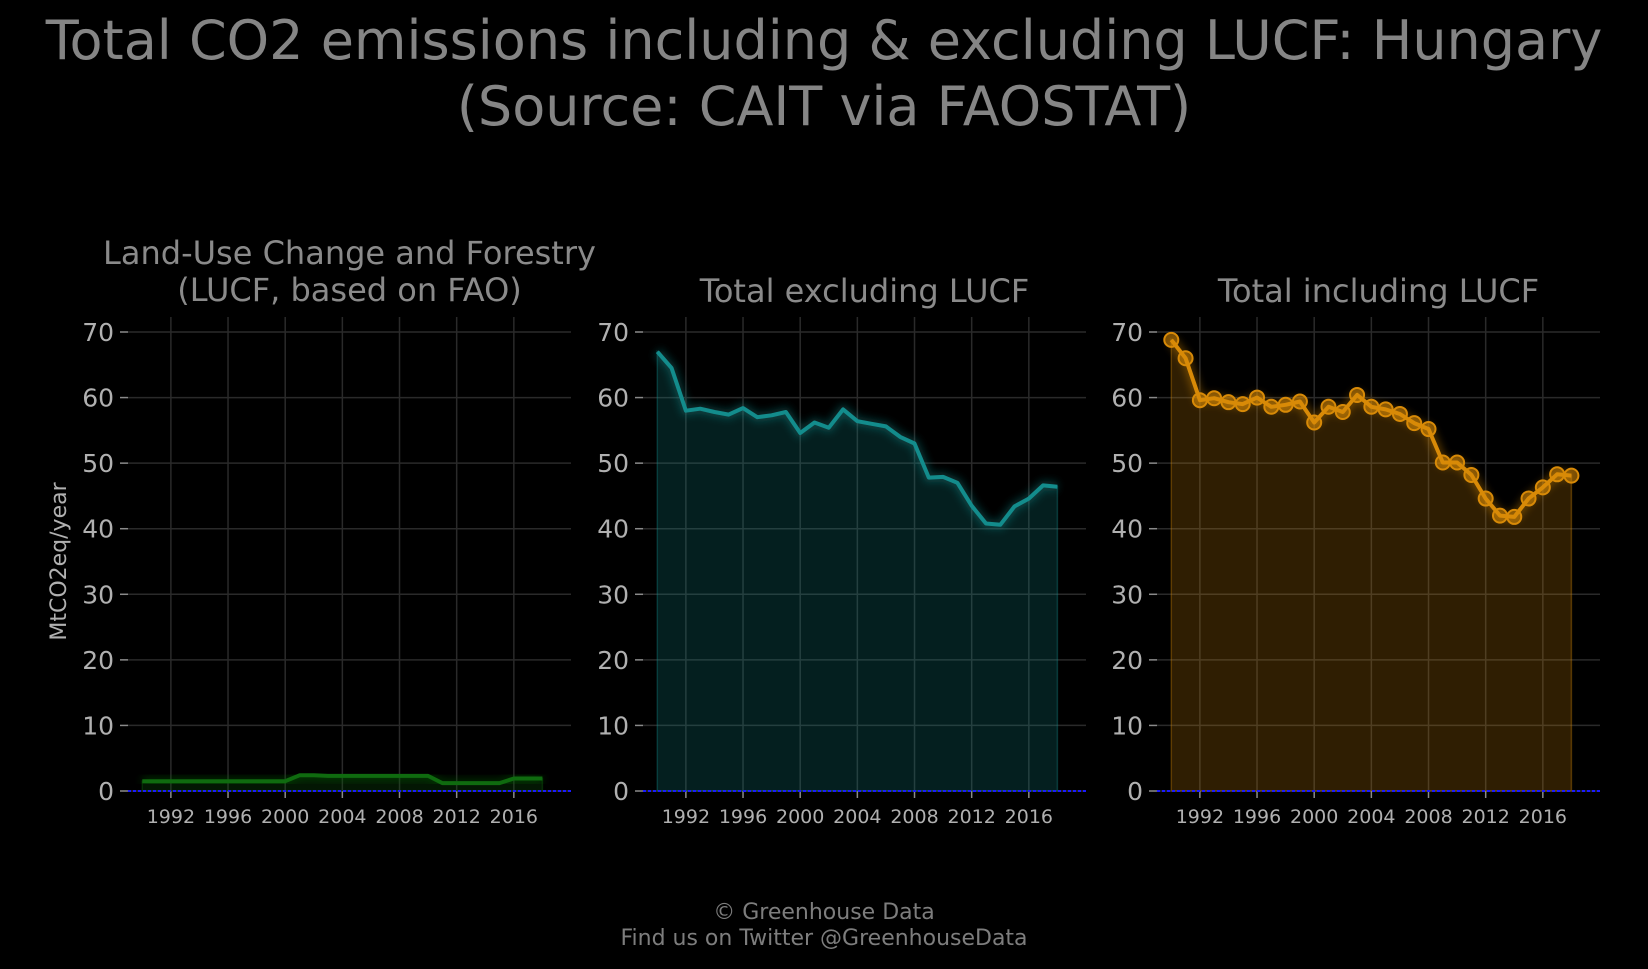  Describe the element at coordinates (59, 560) in the screenshot. I see `y-axis-label: MtCO2eq/year` at that location.